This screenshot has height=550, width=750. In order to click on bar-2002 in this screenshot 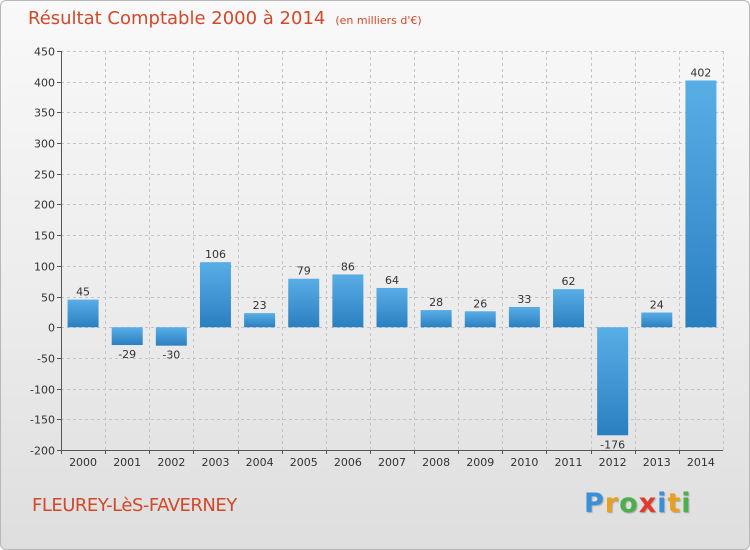, I will do `click(171, 336)`.